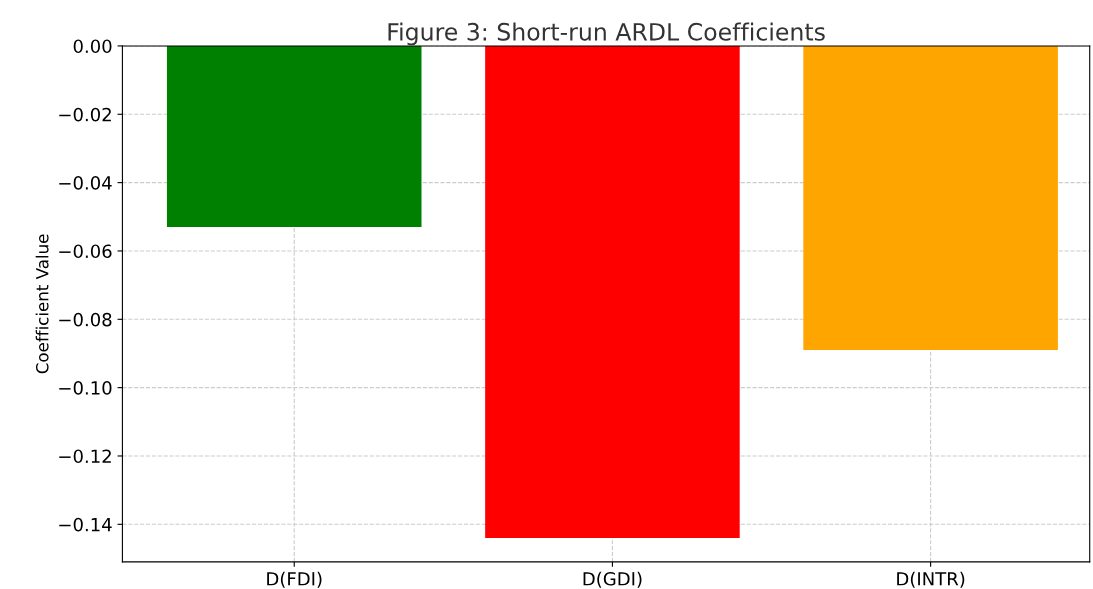 The image size is (1093, 589). Describe the element at coordinates (85, 456) in the screenshot. I see `y-tick-label: −0.12` at that location.